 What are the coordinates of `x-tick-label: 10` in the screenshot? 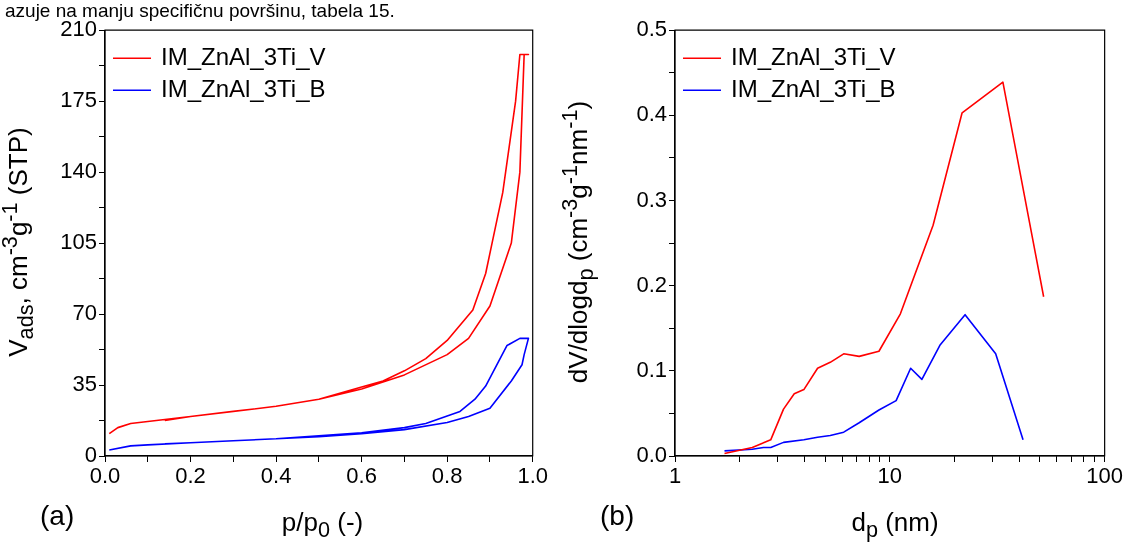 It's located at (890, 476).